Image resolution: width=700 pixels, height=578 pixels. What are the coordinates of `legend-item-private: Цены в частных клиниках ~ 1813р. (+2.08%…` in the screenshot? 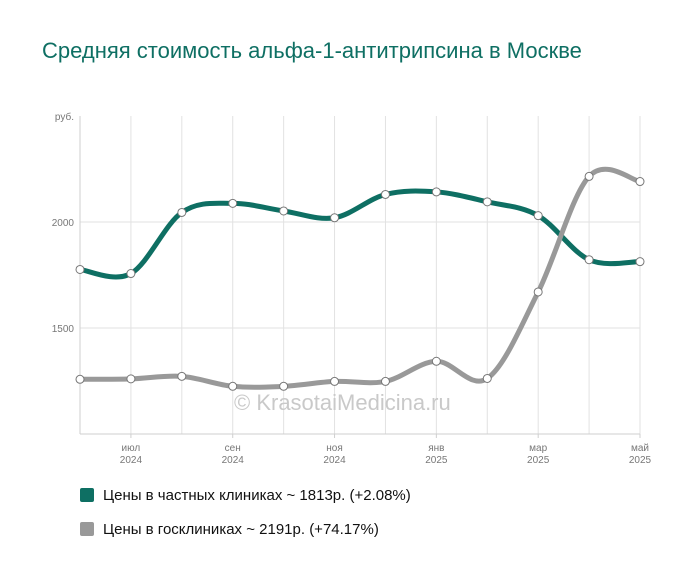 It's located at (245, 495).